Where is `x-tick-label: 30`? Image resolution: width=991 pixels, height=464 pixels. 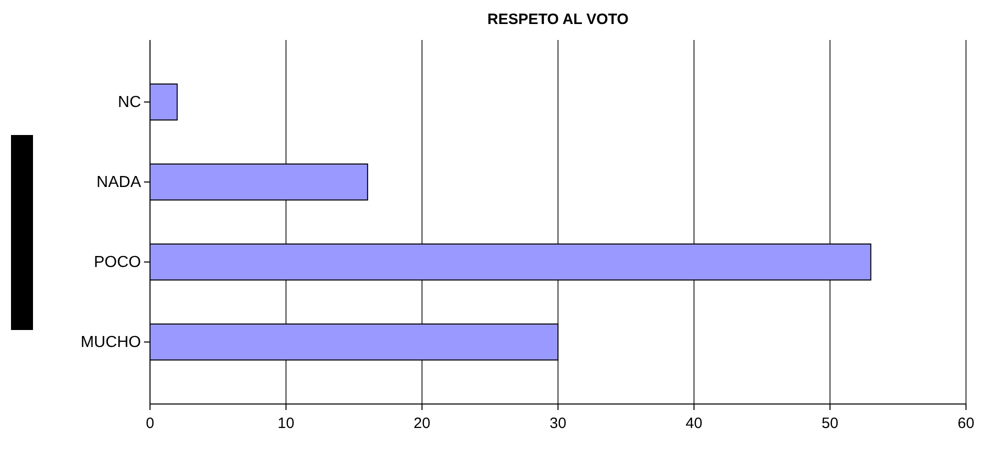
x-tick-label: 30 is located at coordinates (558, 423).